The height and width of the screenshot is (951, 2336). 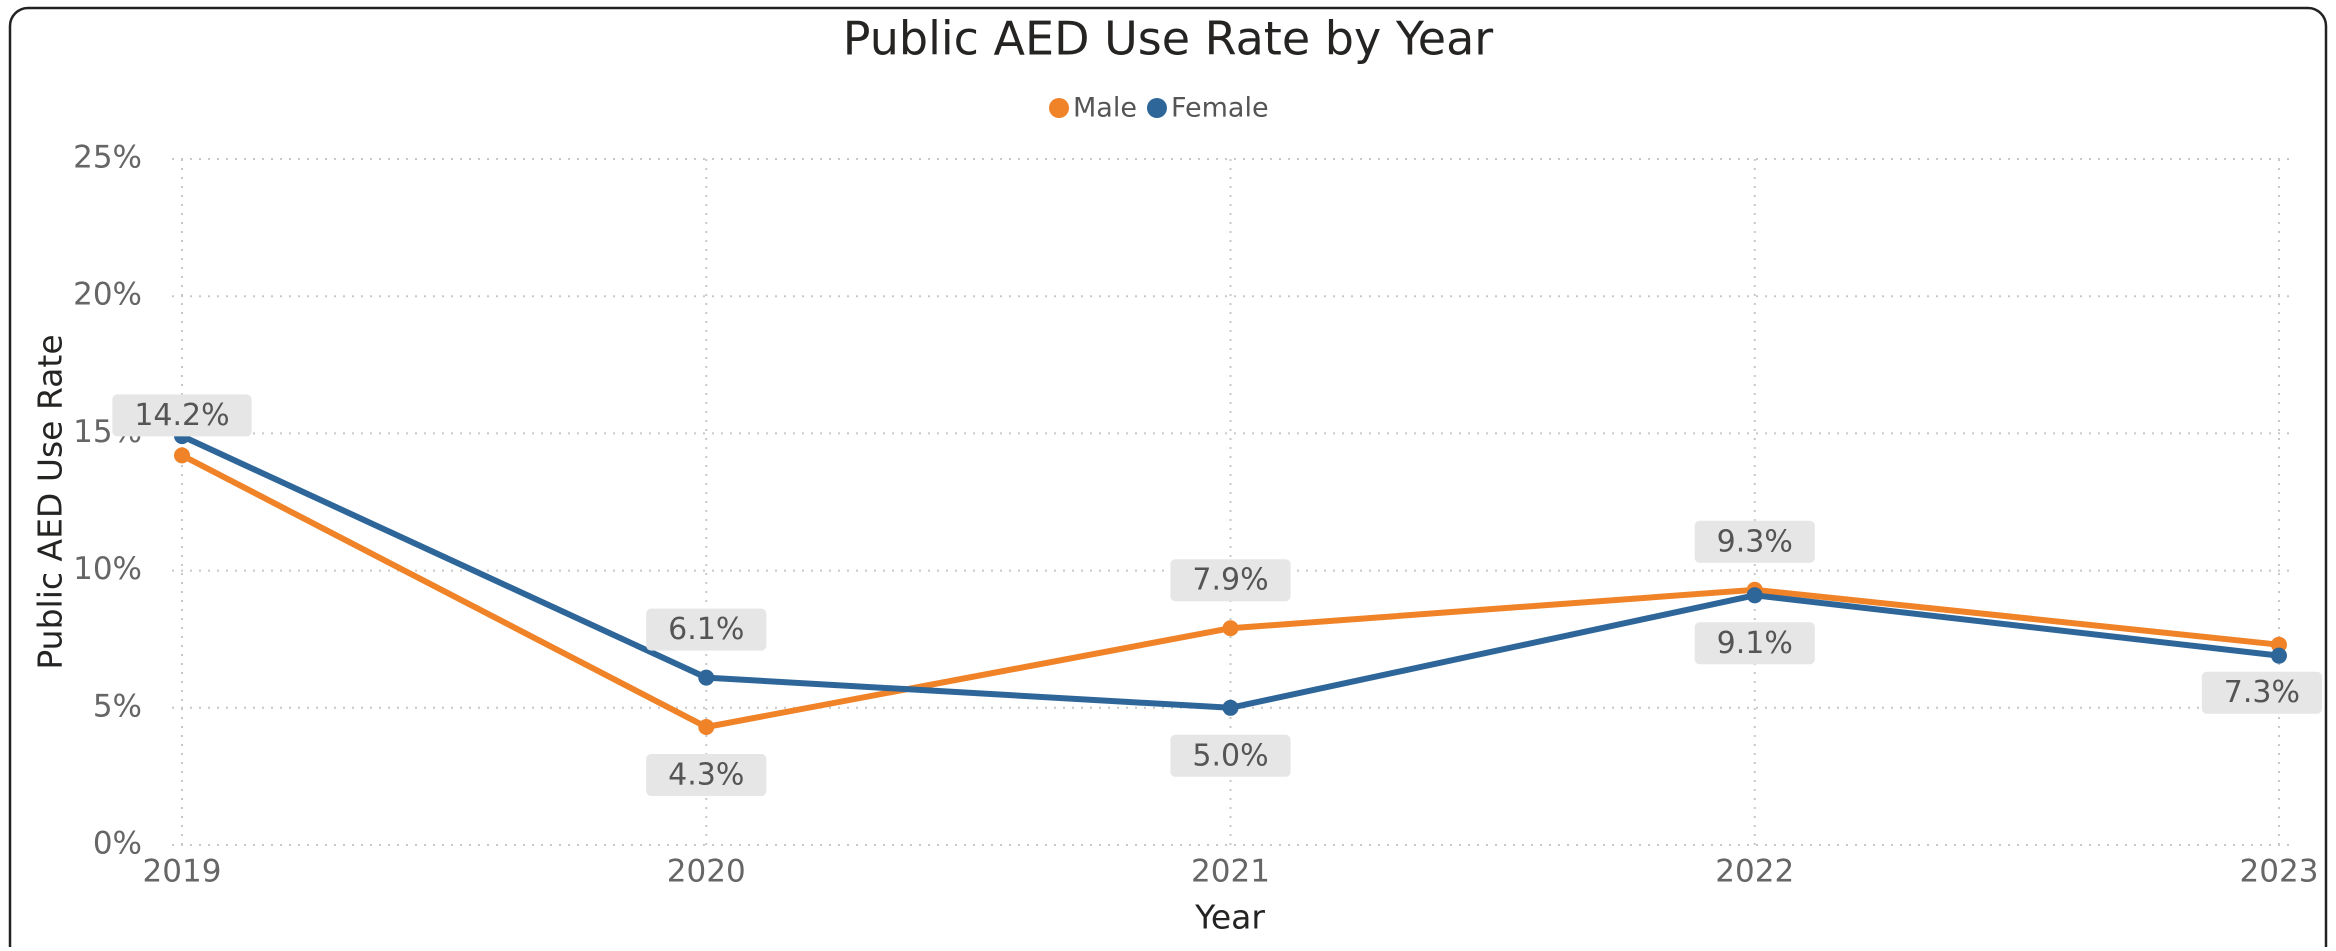 I want to click on data-label-group: 9.1%, so click(x=1754, y=643).